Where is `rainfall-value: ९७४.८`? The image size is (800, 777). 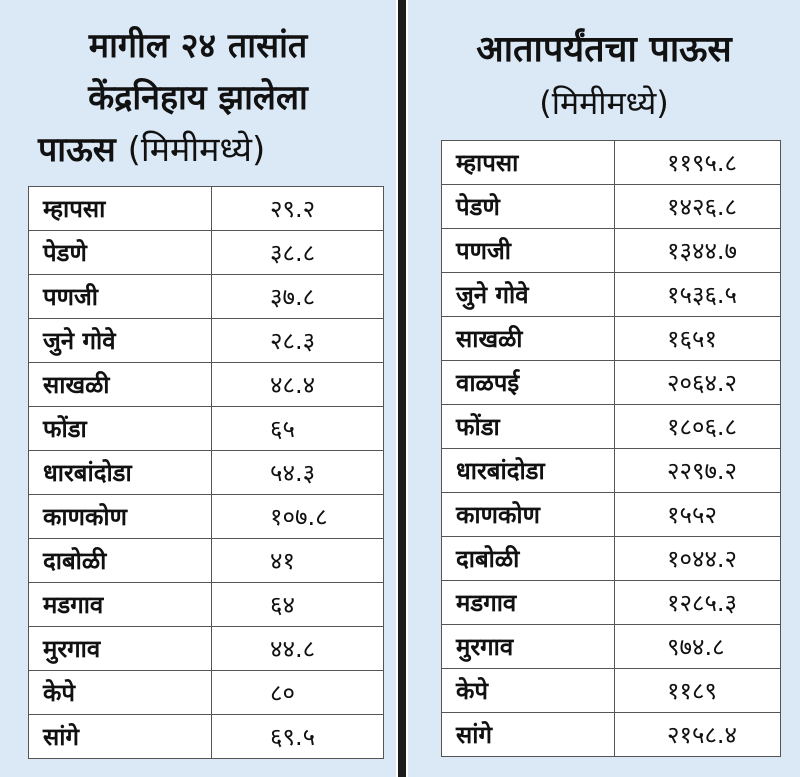
rainfall-value: ९७४.८ is located at coordinates (697, 646).